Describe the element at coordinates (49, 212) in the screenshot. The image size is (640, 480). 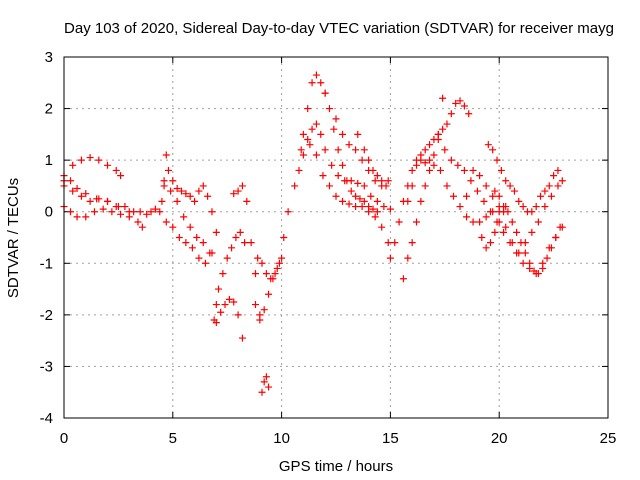
I see `y-tick-label: 0` at that location.